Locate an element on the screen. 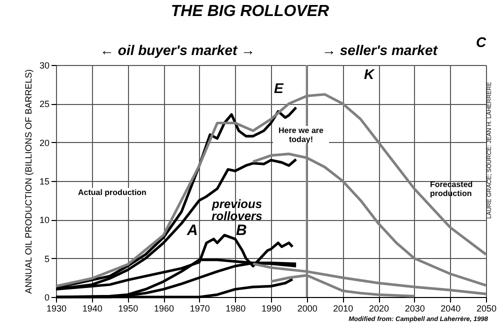 The width and height of the screenshot is (500, 329). x-tick-label: 2000 is located at coordinates (307, 309).